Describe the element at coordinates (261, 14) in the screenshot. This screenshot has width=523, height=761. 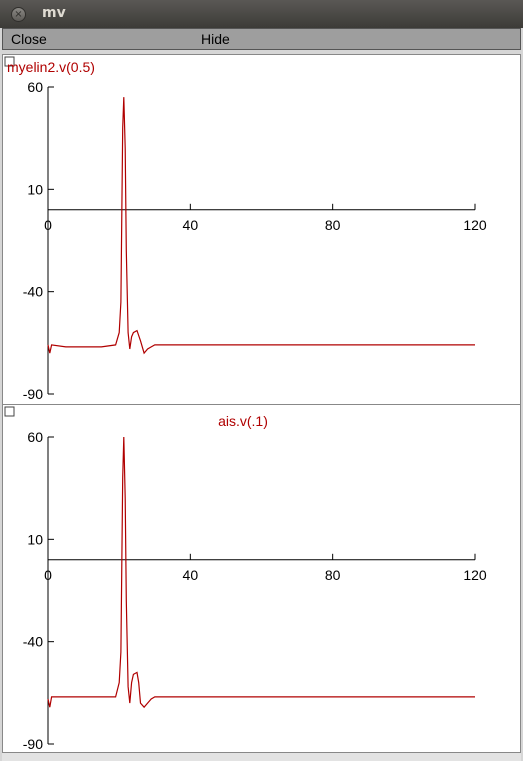
I see `window-titlebar: × mv` at that location.